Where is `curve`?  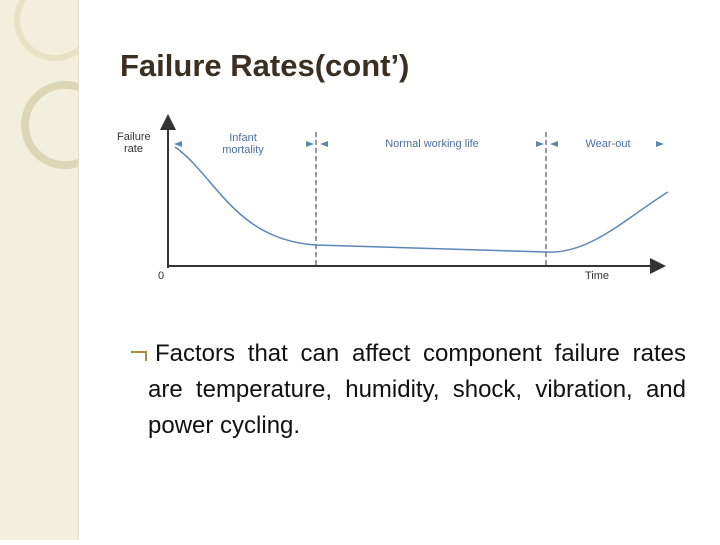 curve is located at coordinates (421, 199).